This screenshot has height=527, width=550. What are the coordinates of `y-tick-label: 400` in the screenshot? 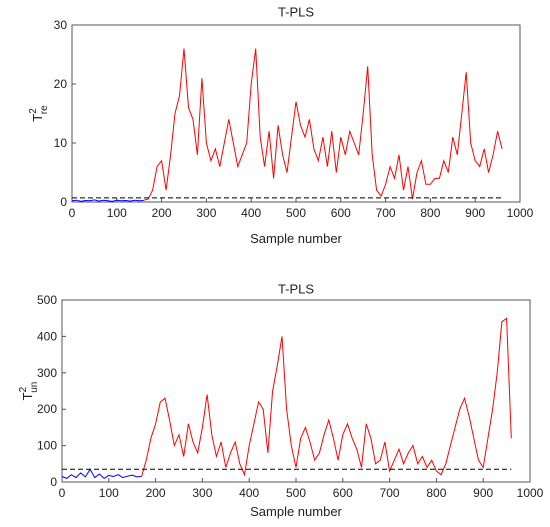 It's located at (47, 336).